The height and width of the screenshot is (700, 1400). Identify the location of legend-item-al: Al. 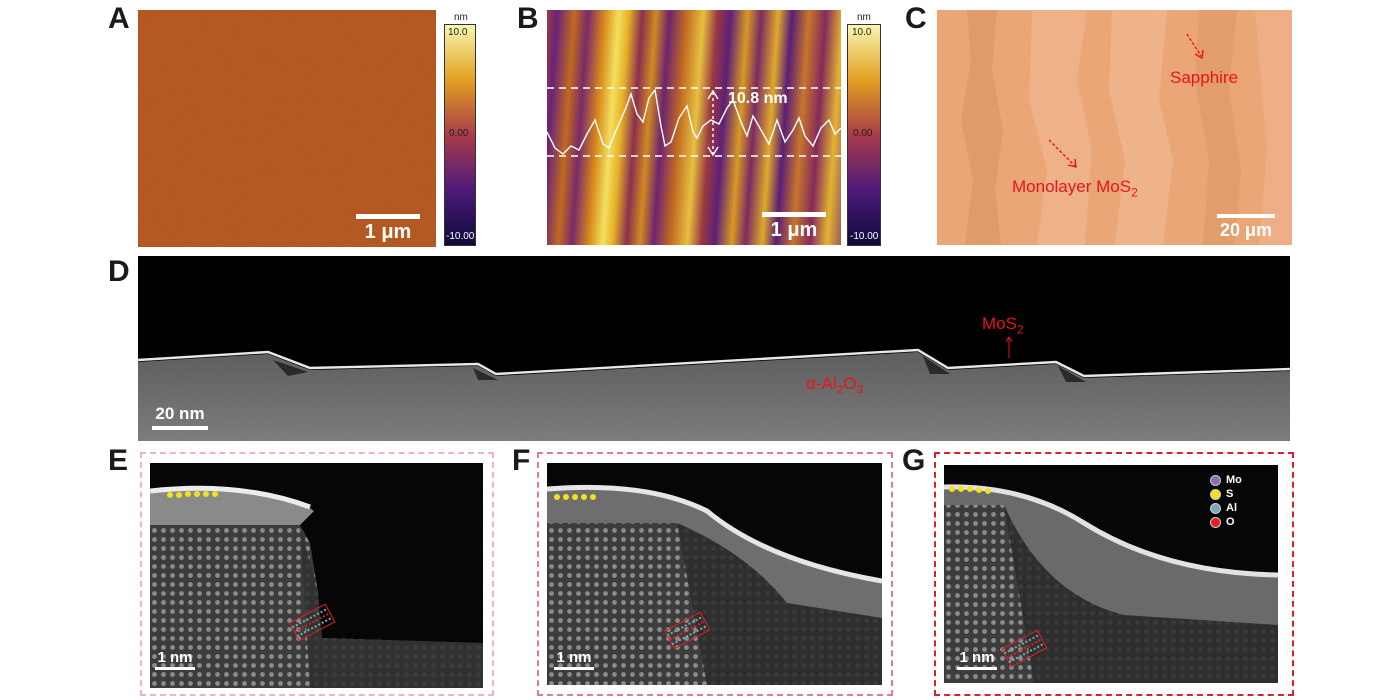
(1226, 508).